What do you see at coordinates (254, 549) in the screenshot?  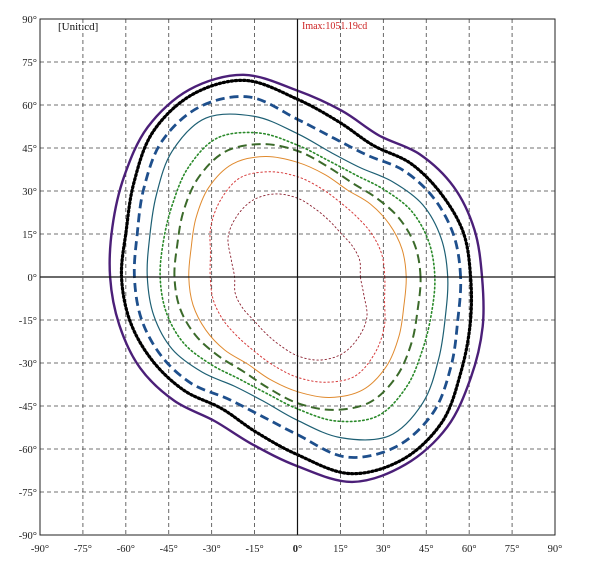 I see `x-tick-label: -15°` at bounding box center [254, 549].